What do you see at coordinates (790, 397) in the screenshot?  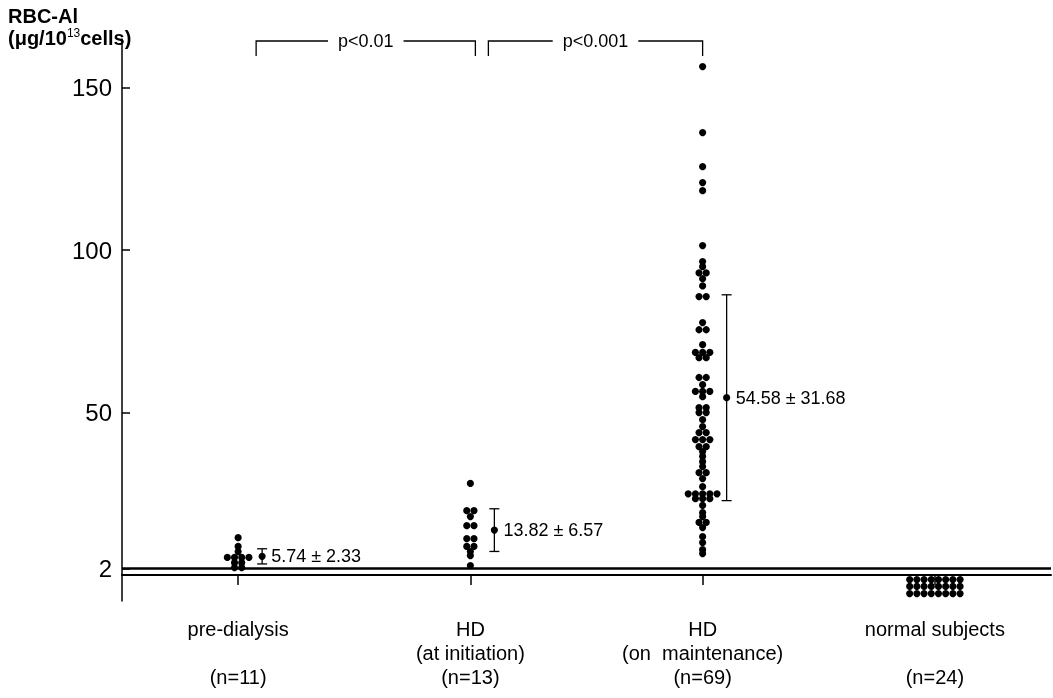 I see `data-label: 54.58 ± 31.68` at bounding box center [790, 397].